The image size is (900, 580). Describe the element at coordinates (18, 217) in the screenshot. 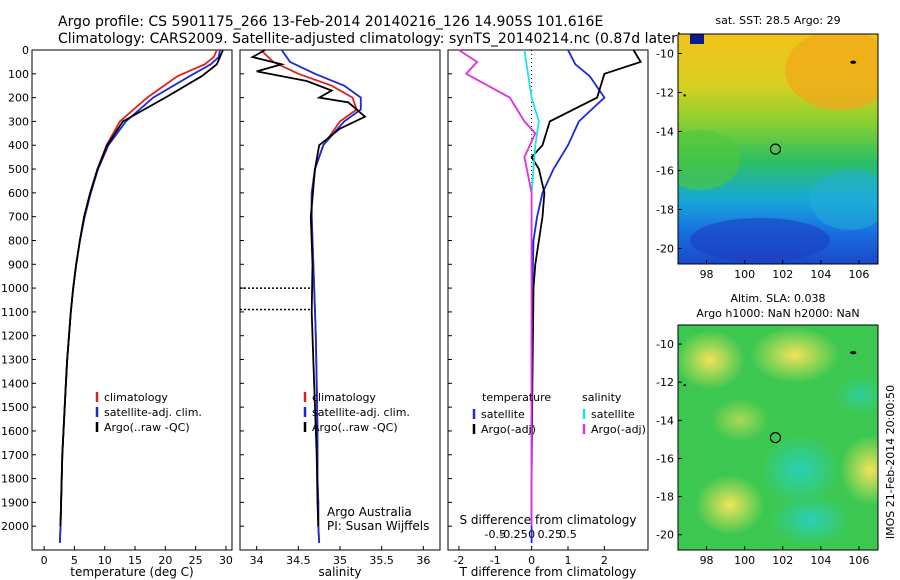

I see `y-tick-label: 700` at that location.